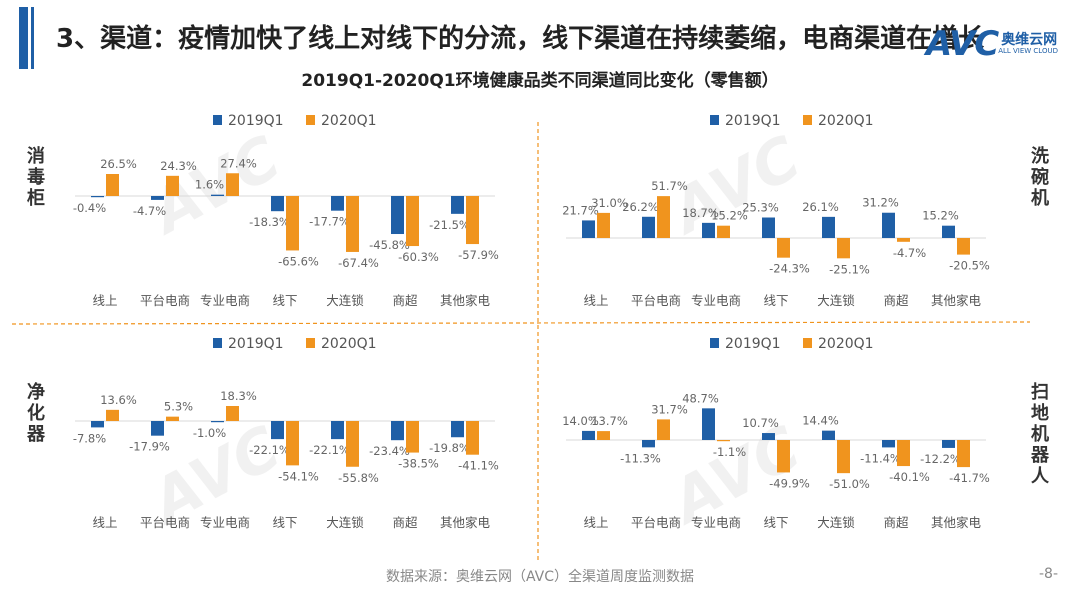 The image size is (1080, 608). I want to click on panel-label-char: 器, so click(1040, 455).